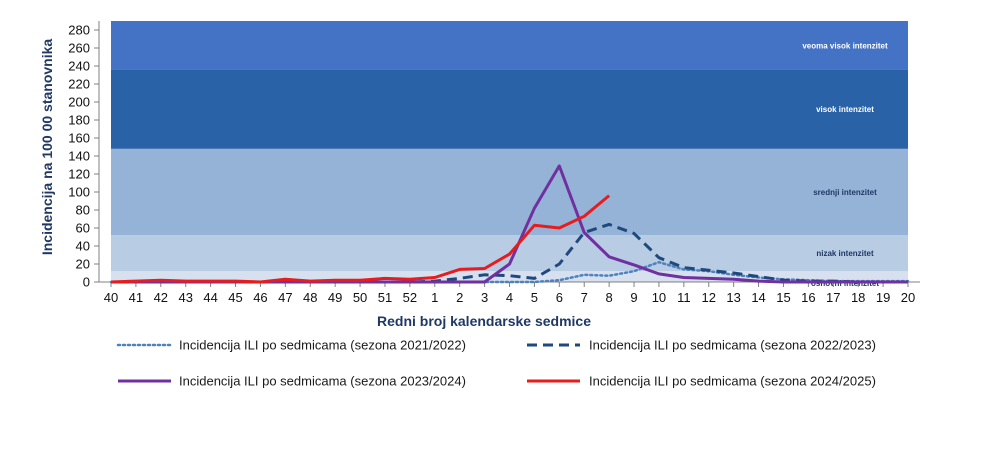 This screenshot has height=469, width=989. I want to click on x-tick-label: 40, so click(111, 297).